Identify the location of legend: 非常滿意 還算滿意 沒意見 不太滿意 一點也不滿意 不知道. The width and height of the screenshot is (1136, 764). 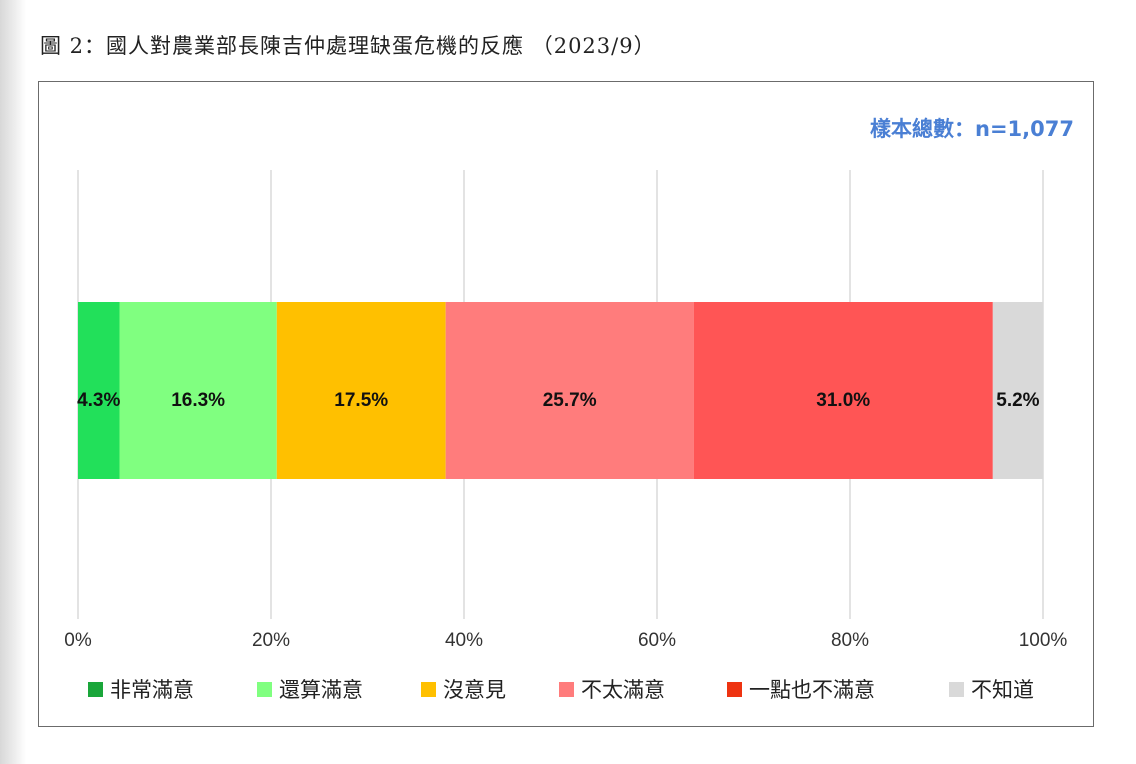
(561, 690).